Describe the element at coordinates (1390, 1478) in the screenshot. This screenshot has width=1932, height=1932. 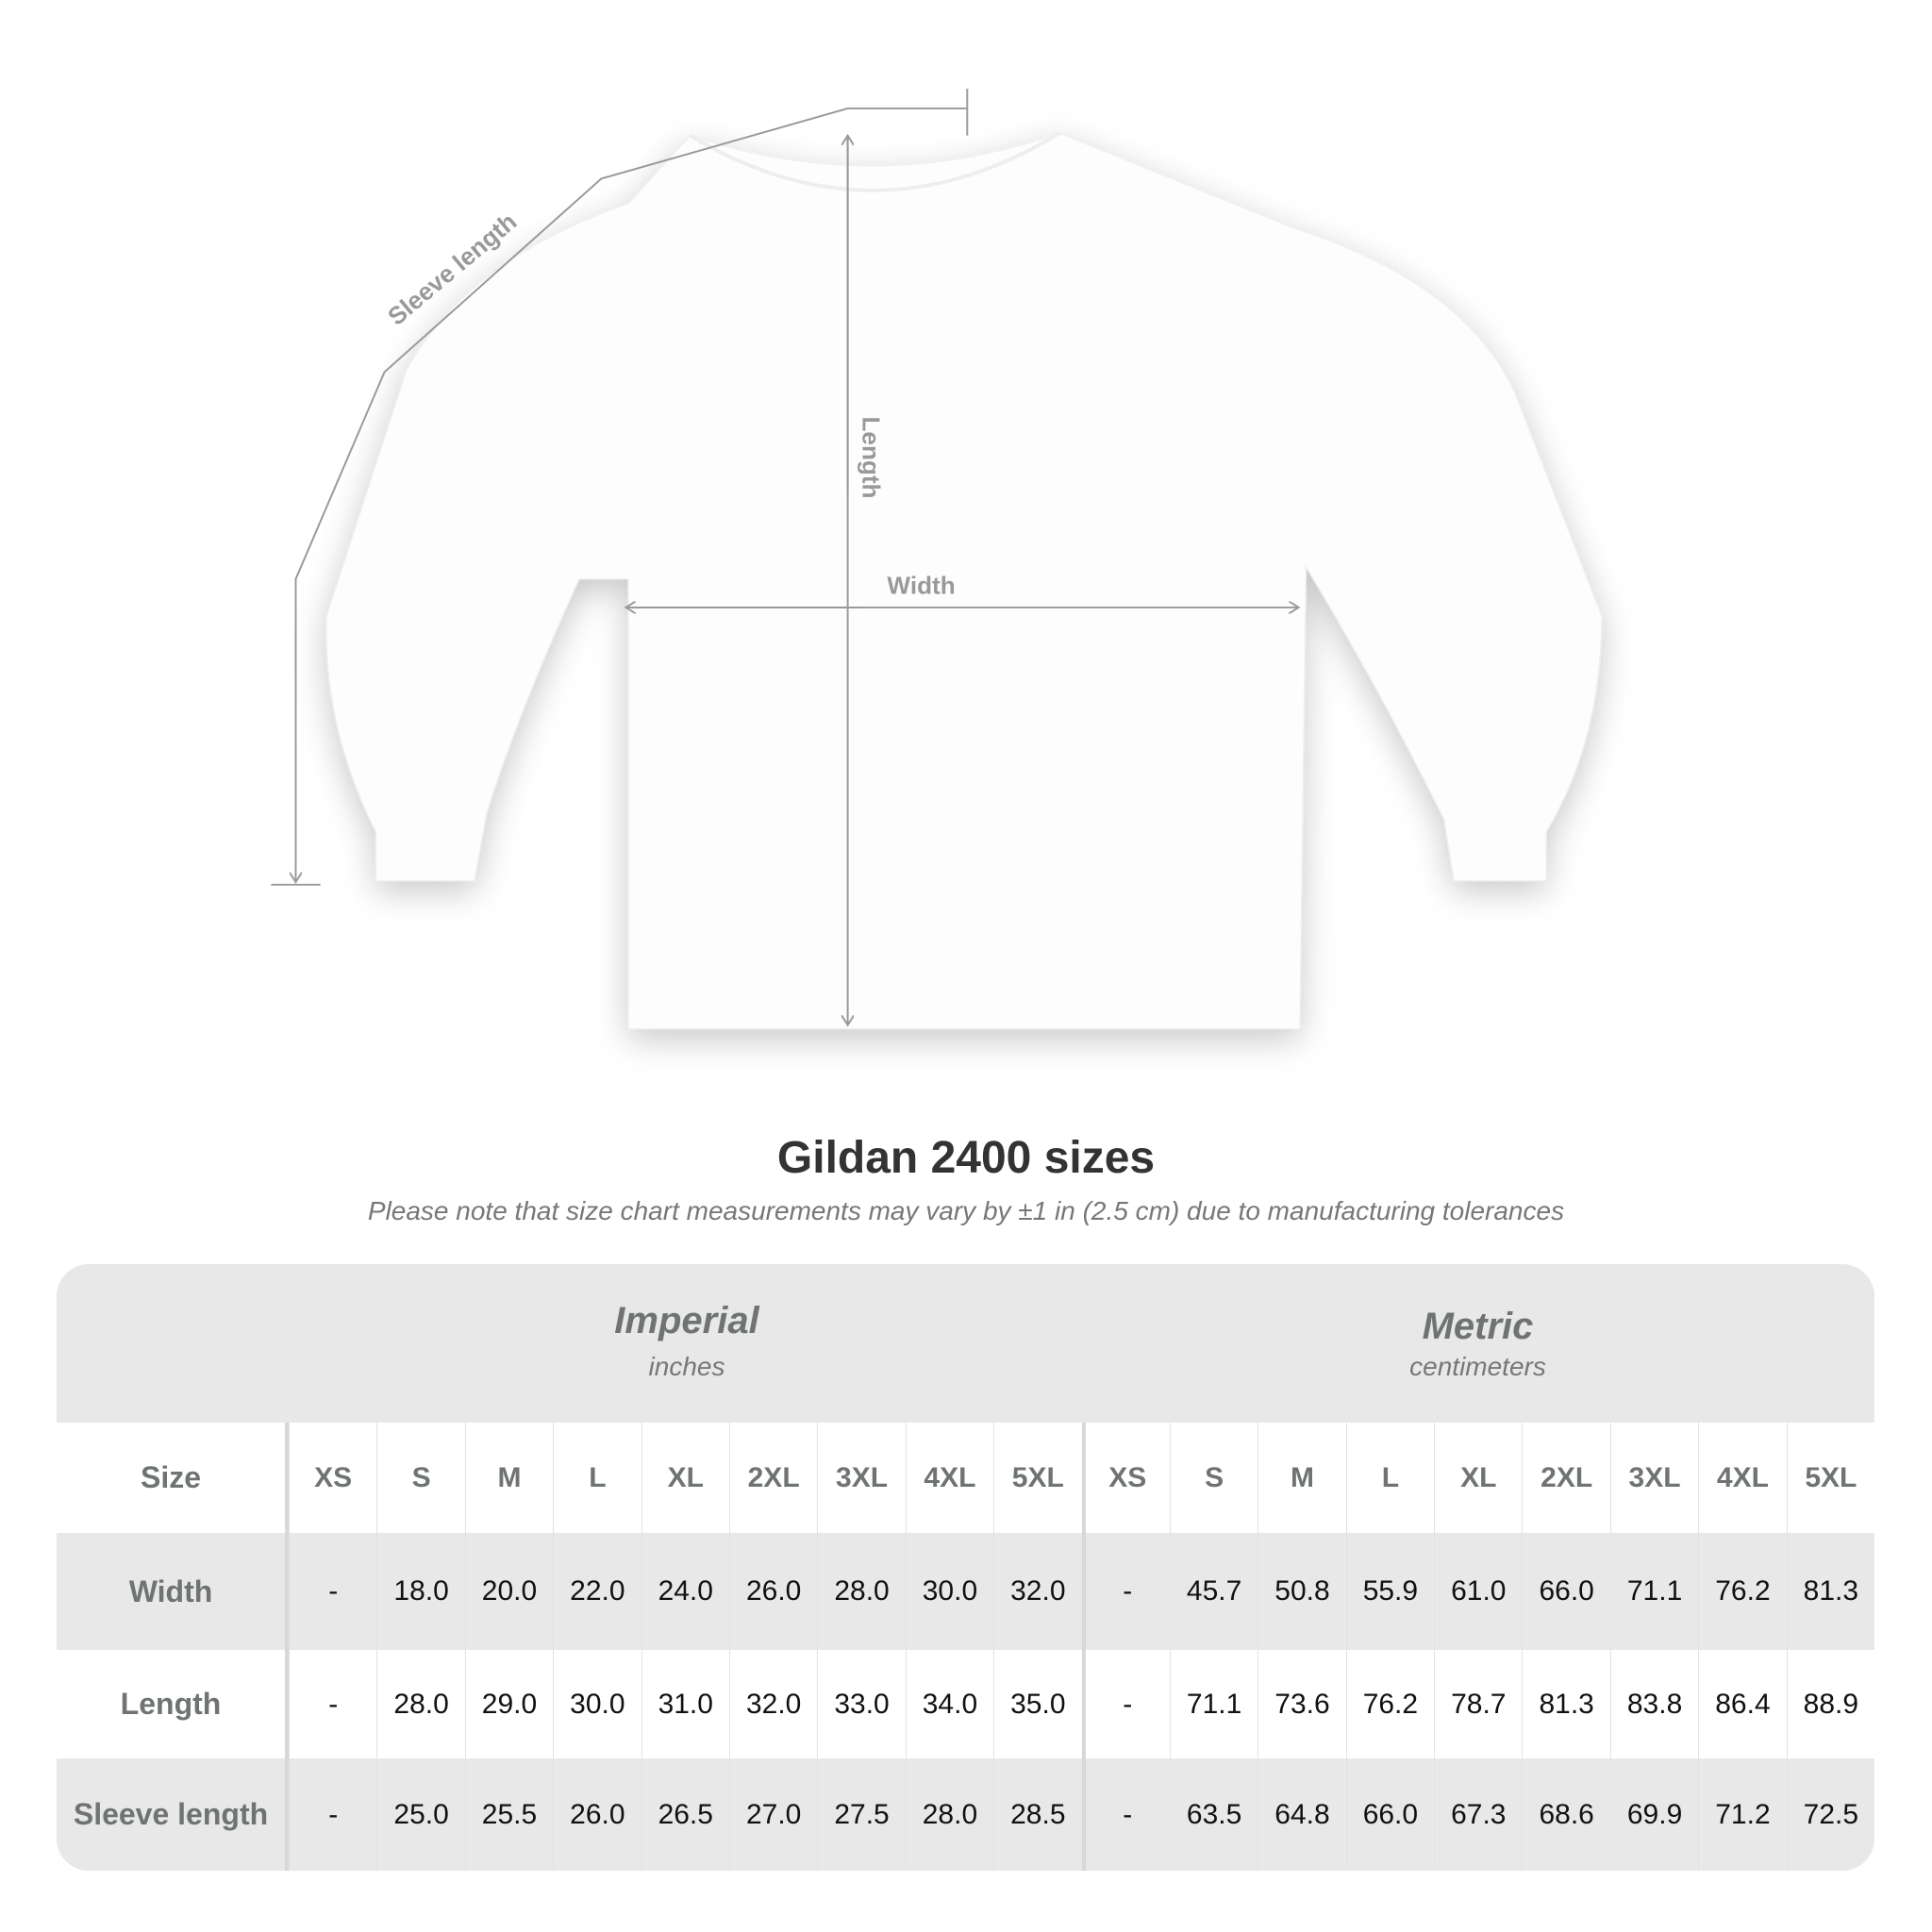
I see `size-metric-l: L` at that location.